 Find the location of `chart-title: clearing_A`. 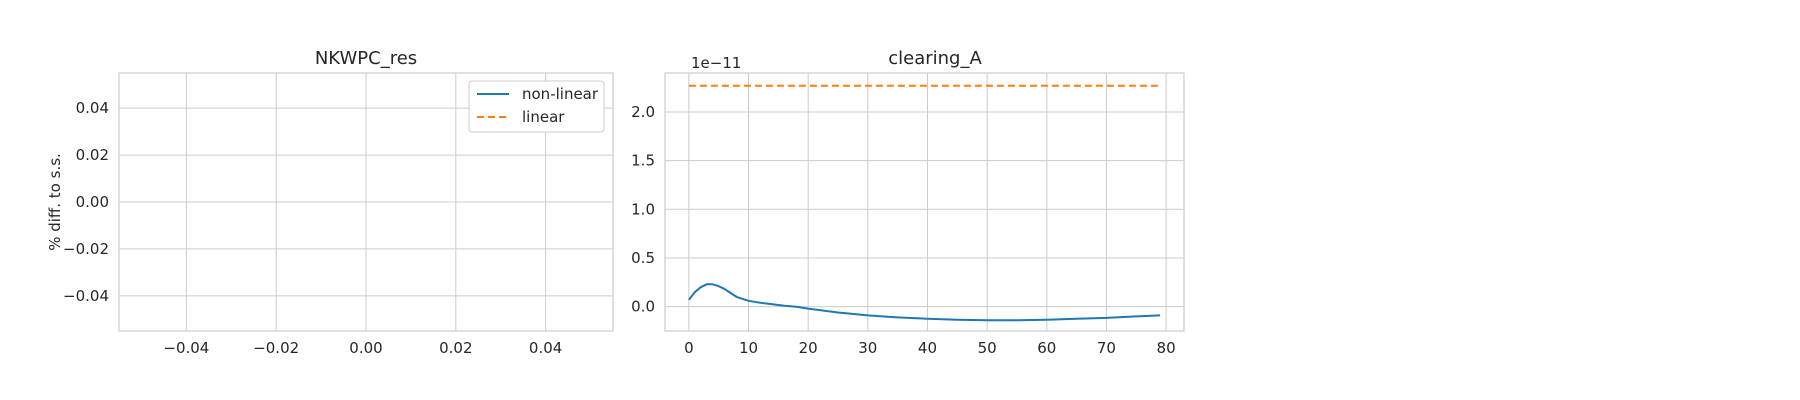

chart-title: clearing_A is located at coordinates (935, 58).